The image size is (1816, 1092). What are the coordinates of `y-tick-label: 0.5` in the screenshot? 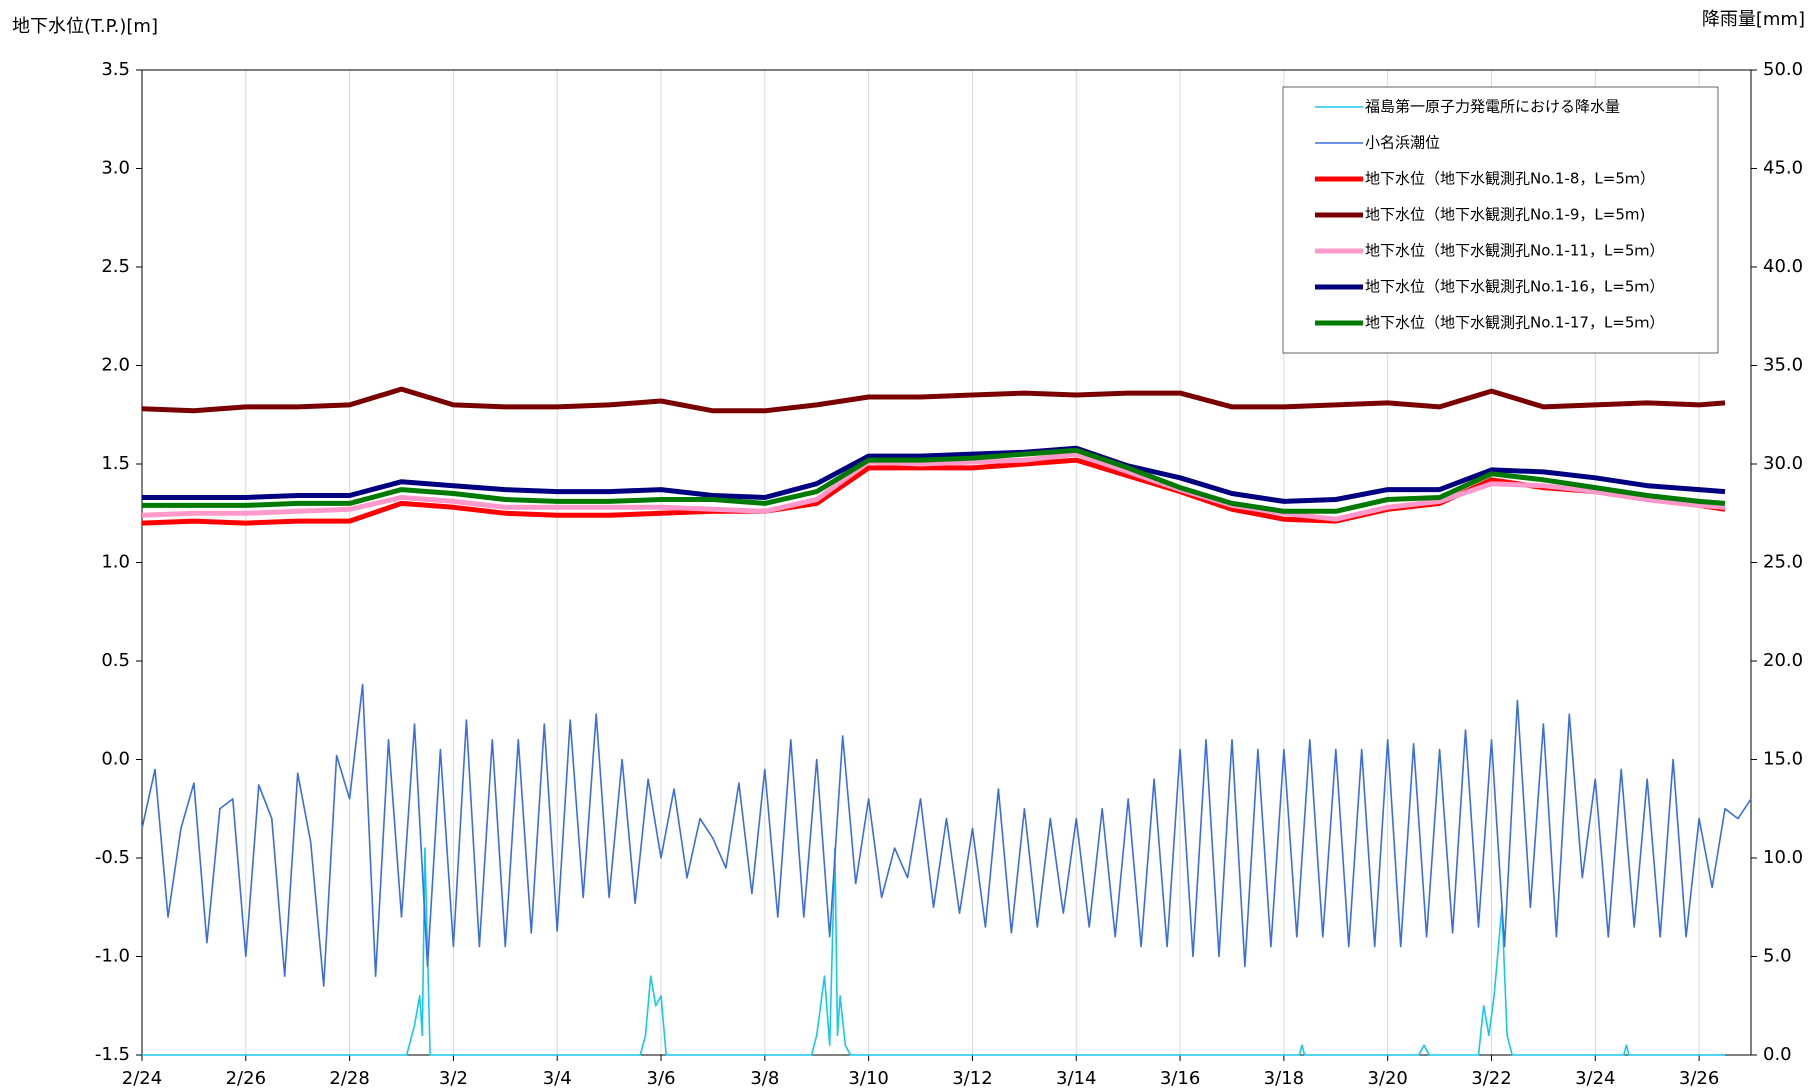 It's located at (115, 660).